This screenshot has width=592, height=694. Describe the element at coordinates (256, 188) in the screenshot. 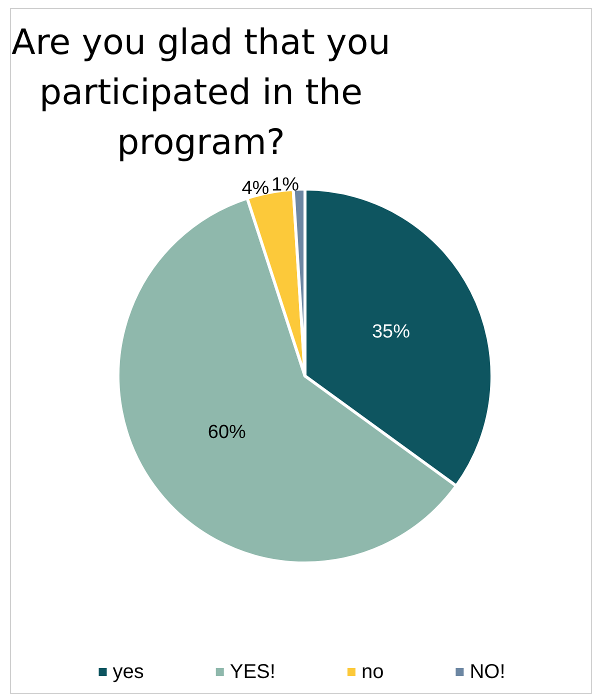

I see `data-label: 4%` at that location.